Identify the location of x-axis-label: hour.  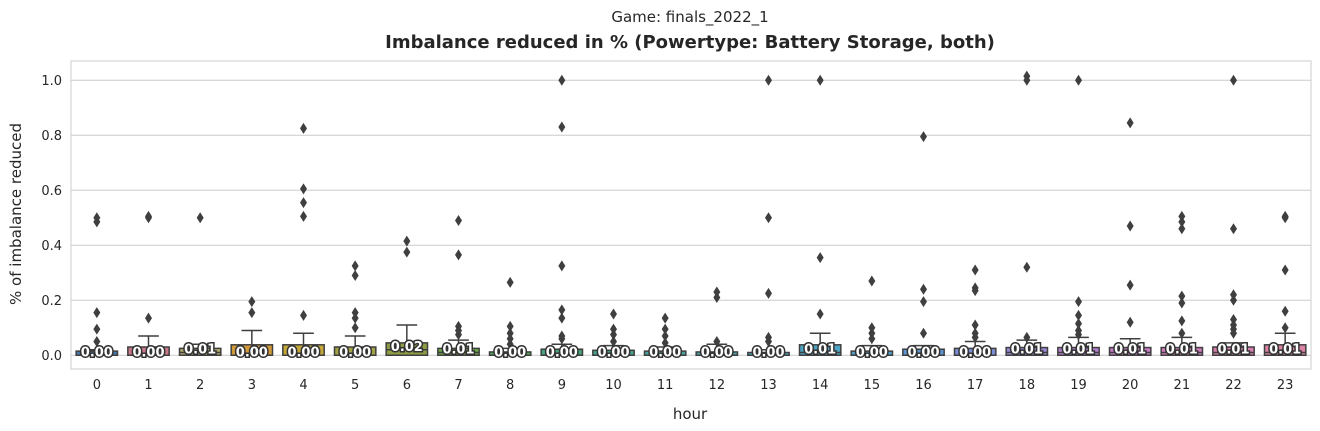
(690, 414).